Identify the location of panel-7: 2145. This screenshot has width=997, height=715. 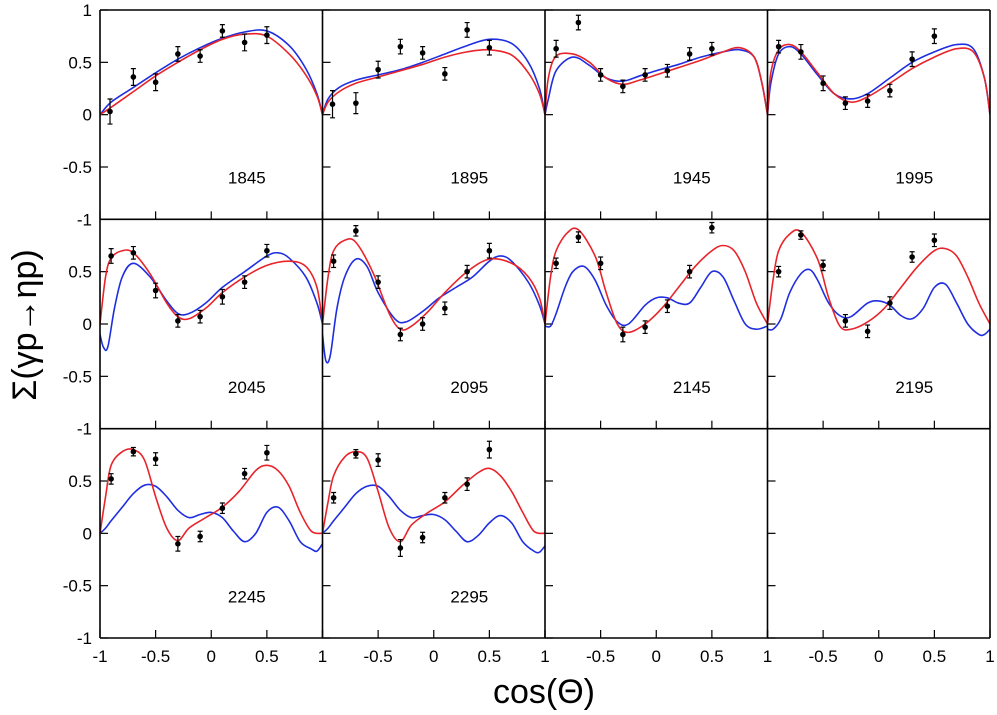
(656, 324).